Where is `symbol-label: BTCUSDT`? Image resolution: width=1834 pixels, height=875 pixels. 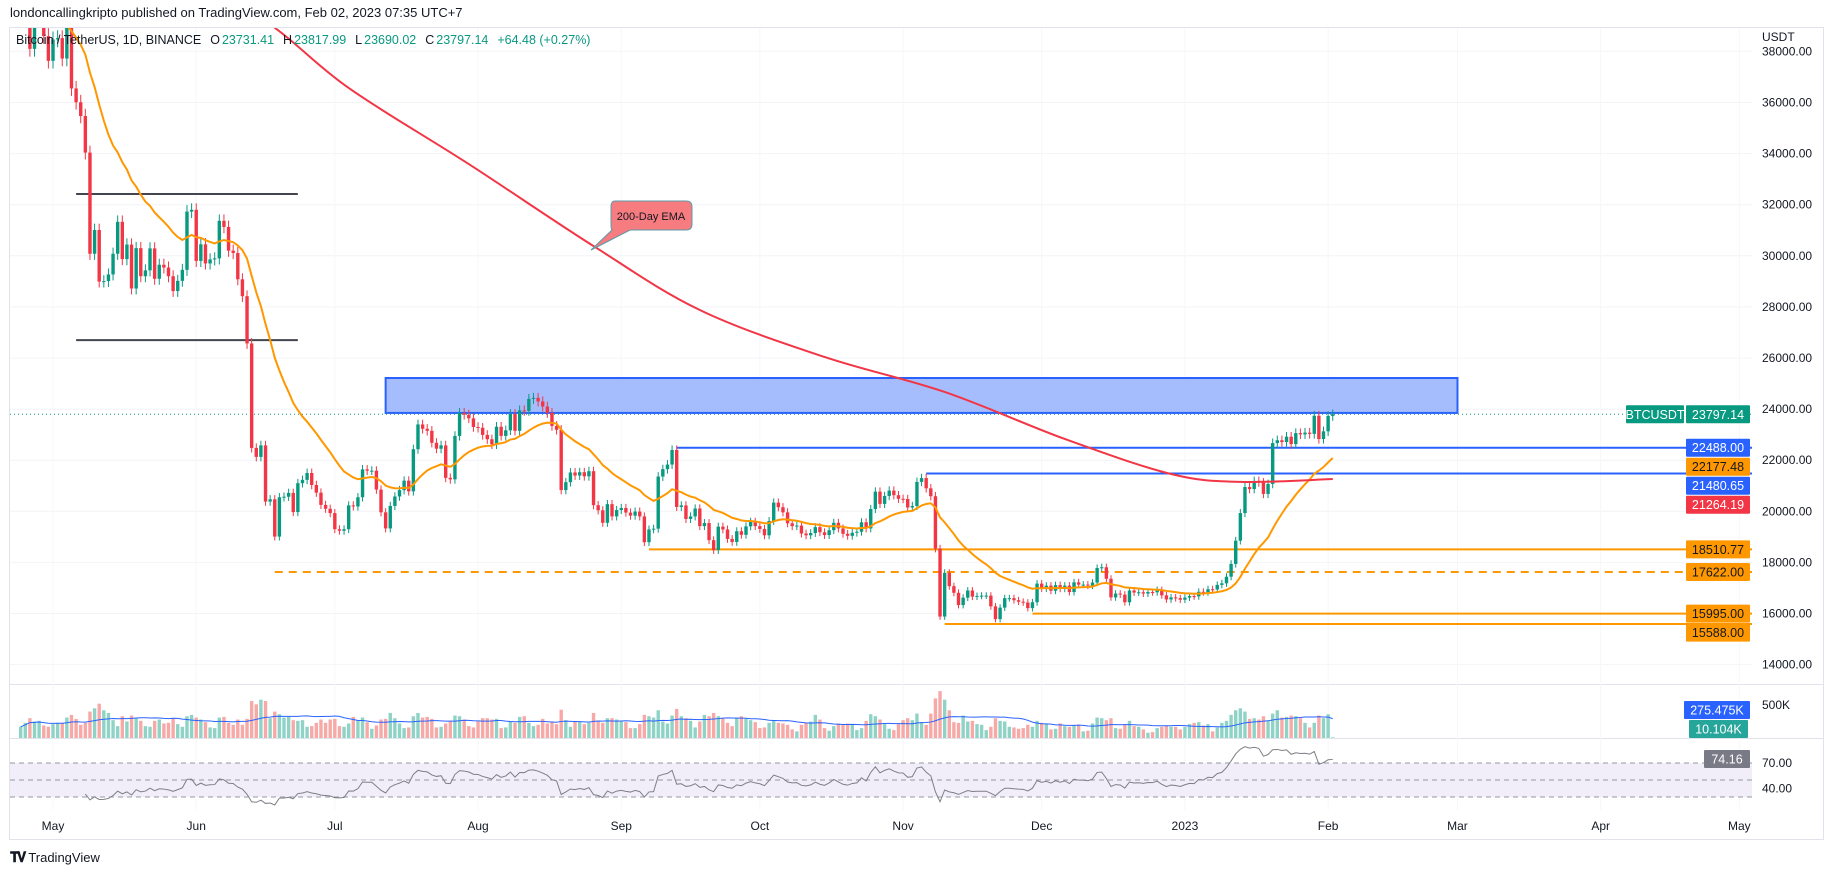
symbol-label: BTCUSDT is located at coordinates (1654, 415).